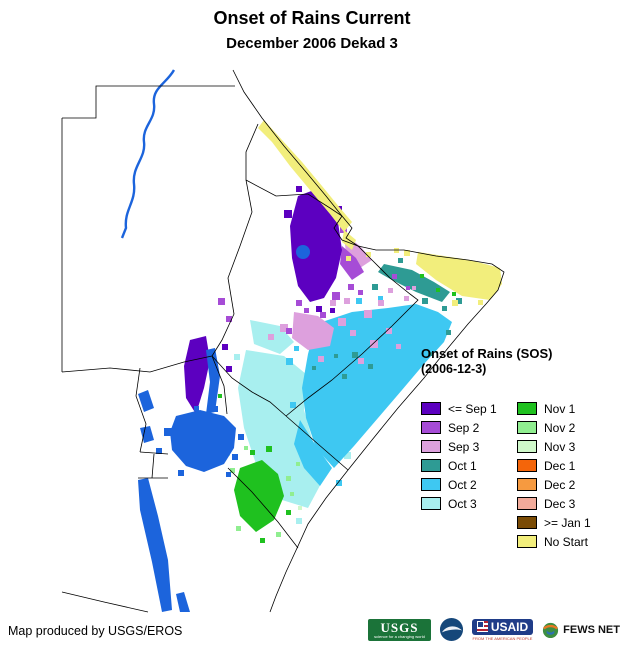  I want to click on legend-row: Oct 1, so click(469, 465).